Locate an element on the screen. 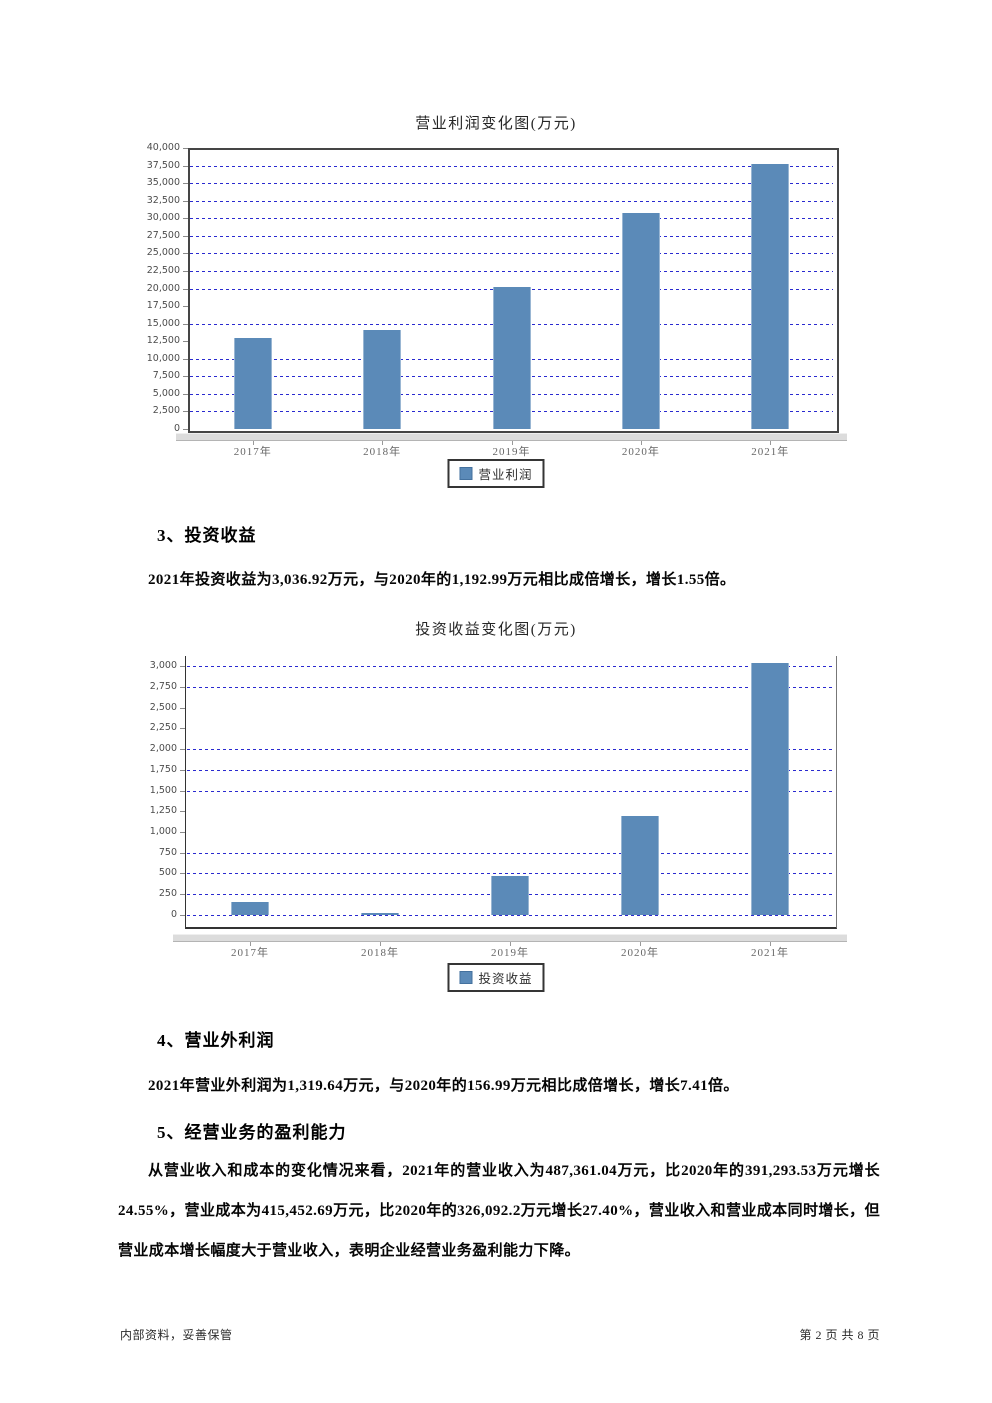 The height and width of the screenshot is (1403, 992). y-axis-tick-label: 17,500 is located at coordinates (163, 306).